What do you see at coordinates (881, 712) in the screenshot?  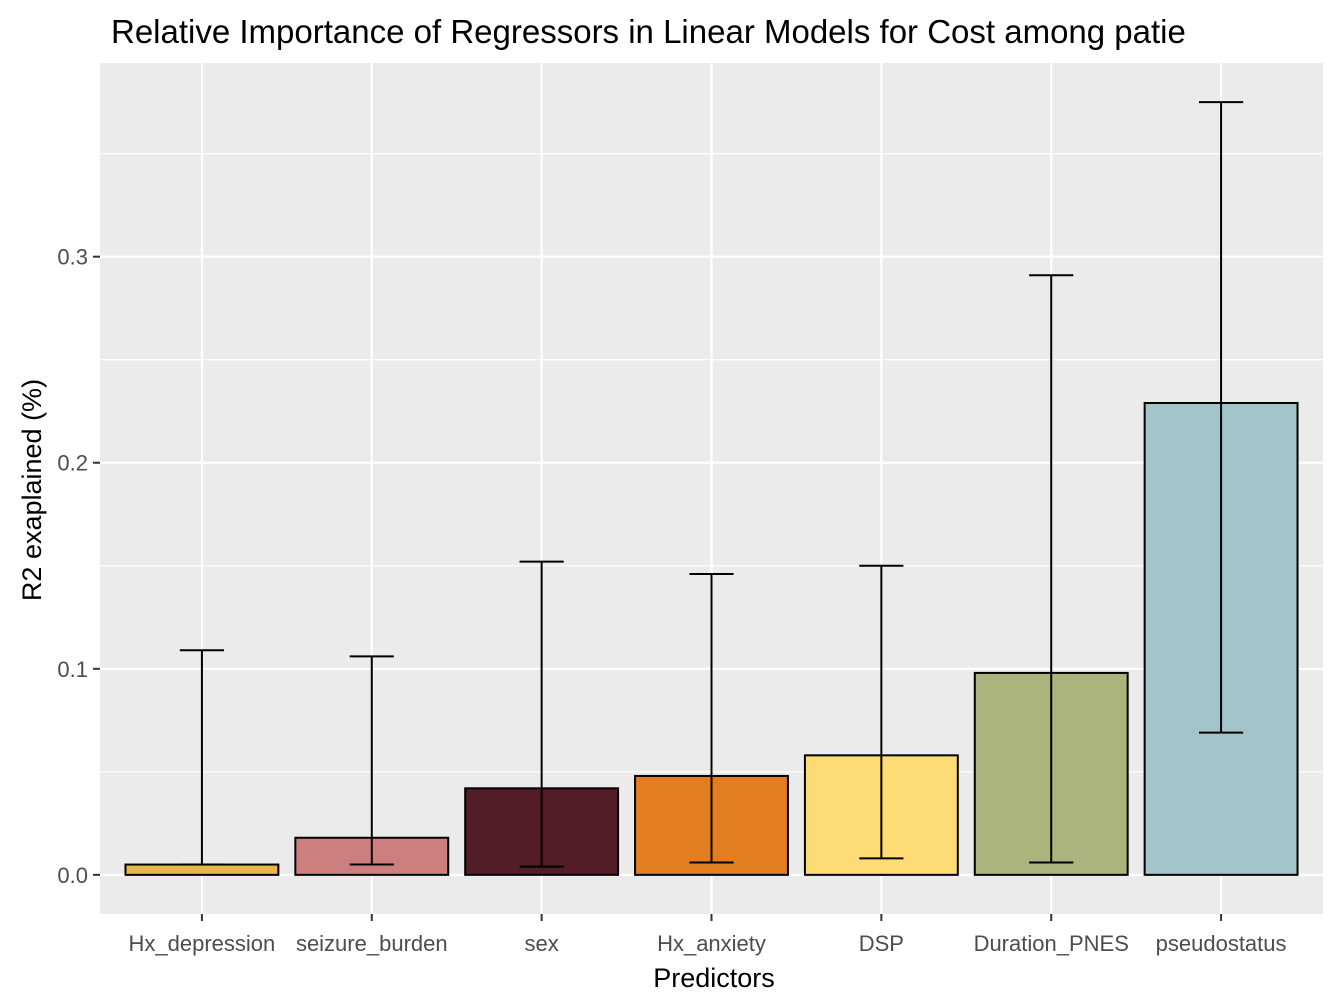 I see `error-bar-DSP` at bounding box center [881, 712].